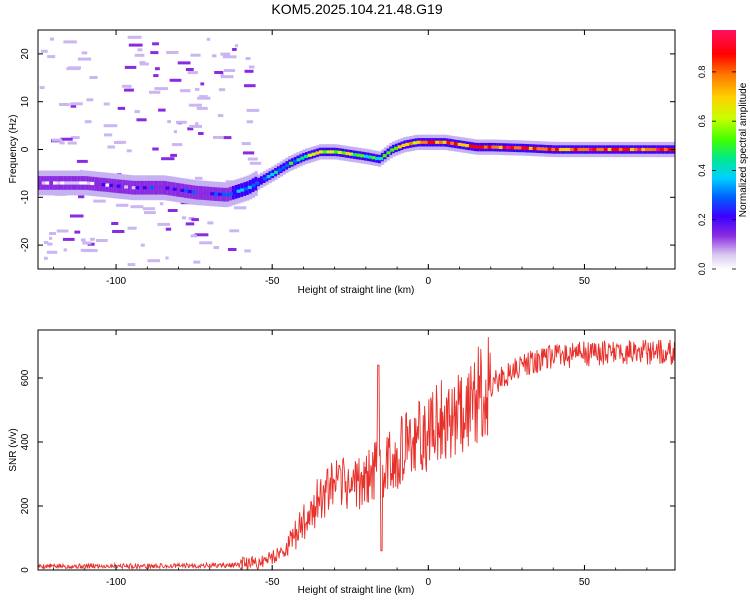  What do you see at coordinates (25, 441) in the screenshot?
I see `y-tick-label: 400` at bounding box center [25, 441].